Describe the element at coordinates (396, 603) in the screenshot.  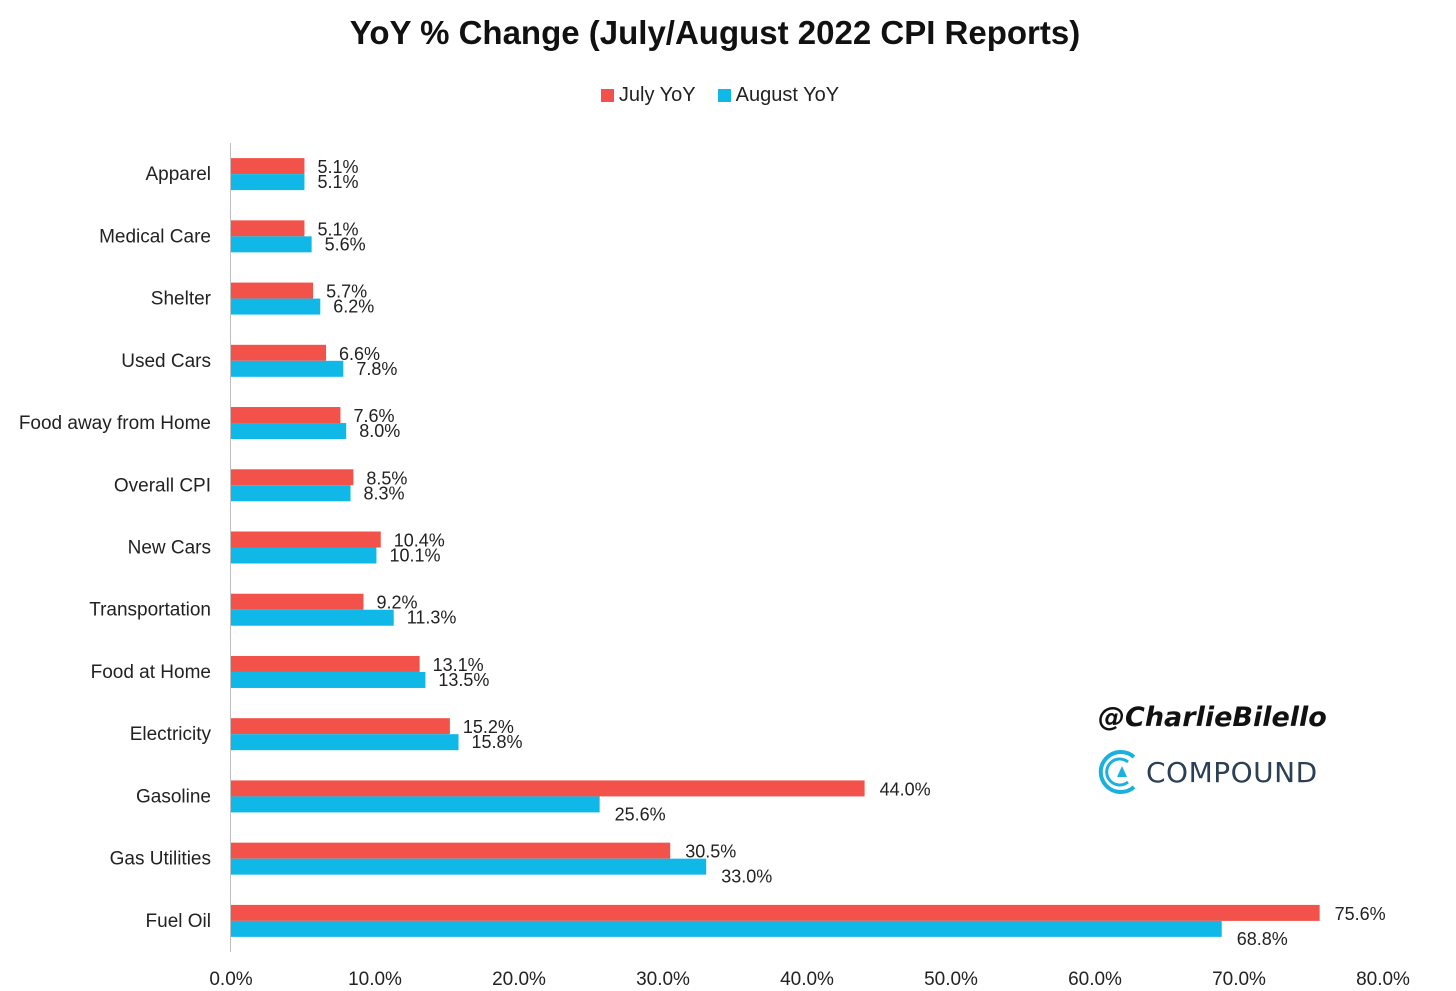
I see `data-label-july: 9.2%` at that location.